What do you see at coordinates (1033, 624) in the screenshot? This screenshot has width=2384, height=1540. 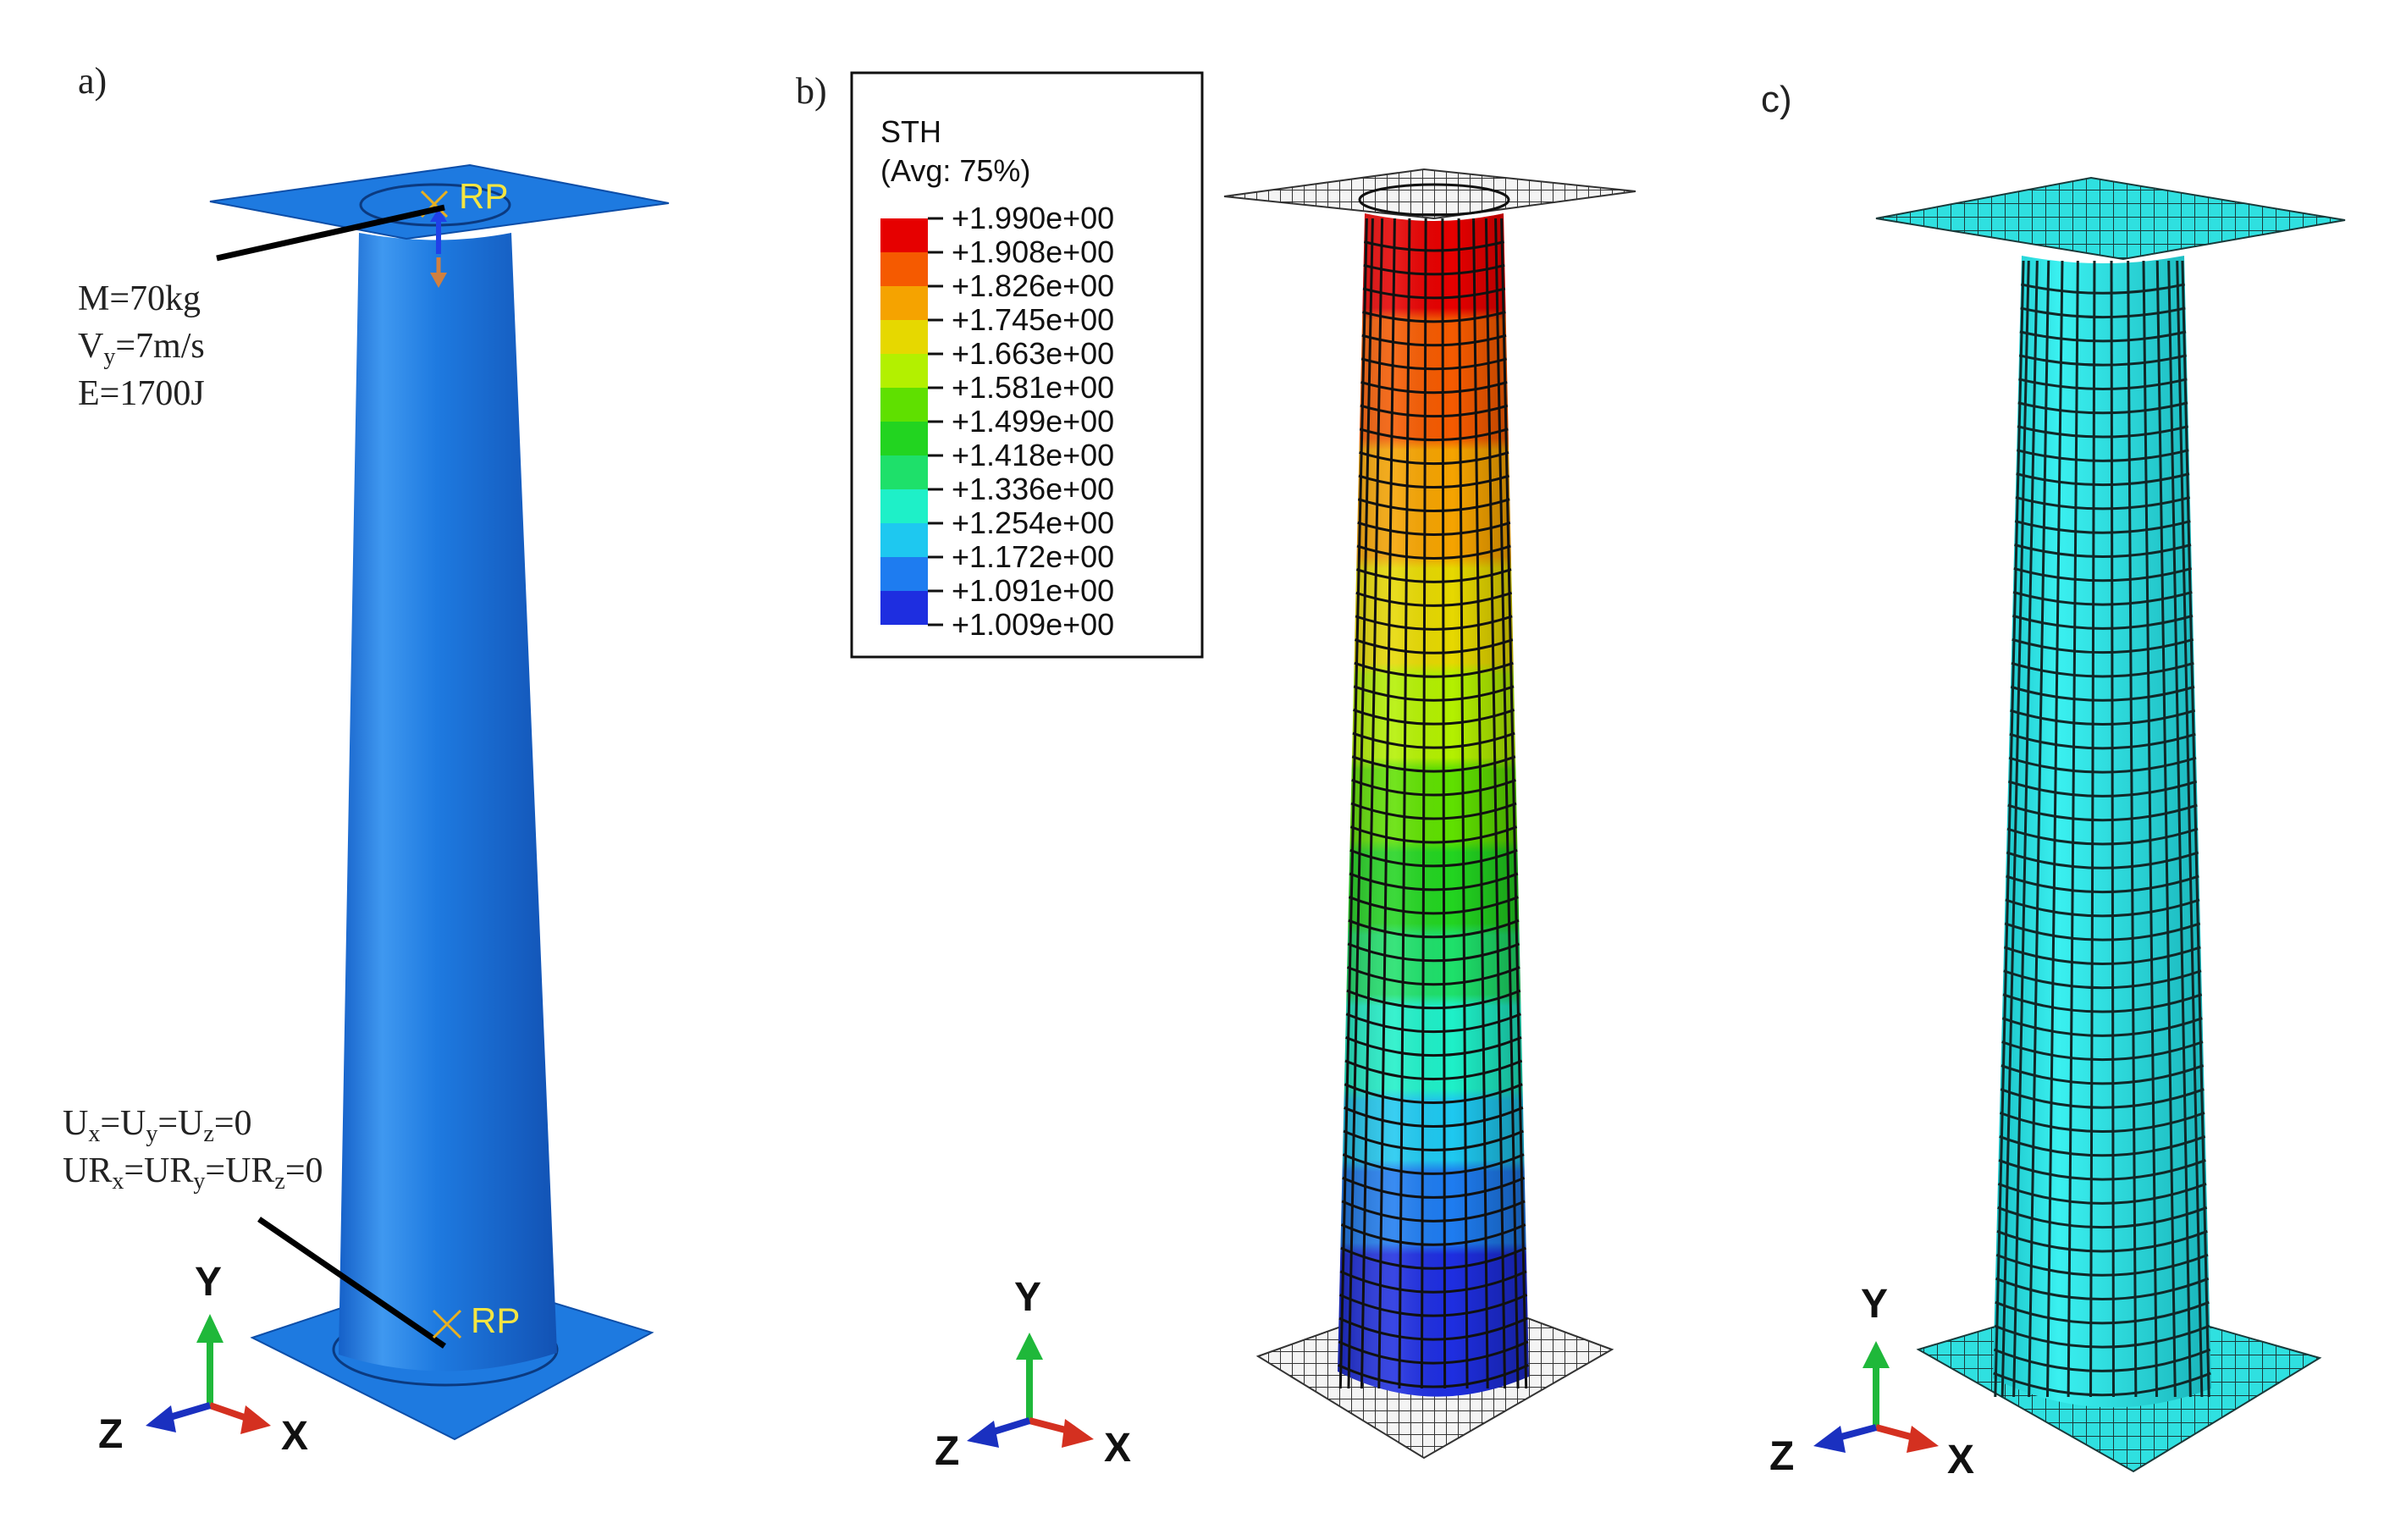 I see `legend-value: +1.009e+00` at bounding box center [1033, 624].